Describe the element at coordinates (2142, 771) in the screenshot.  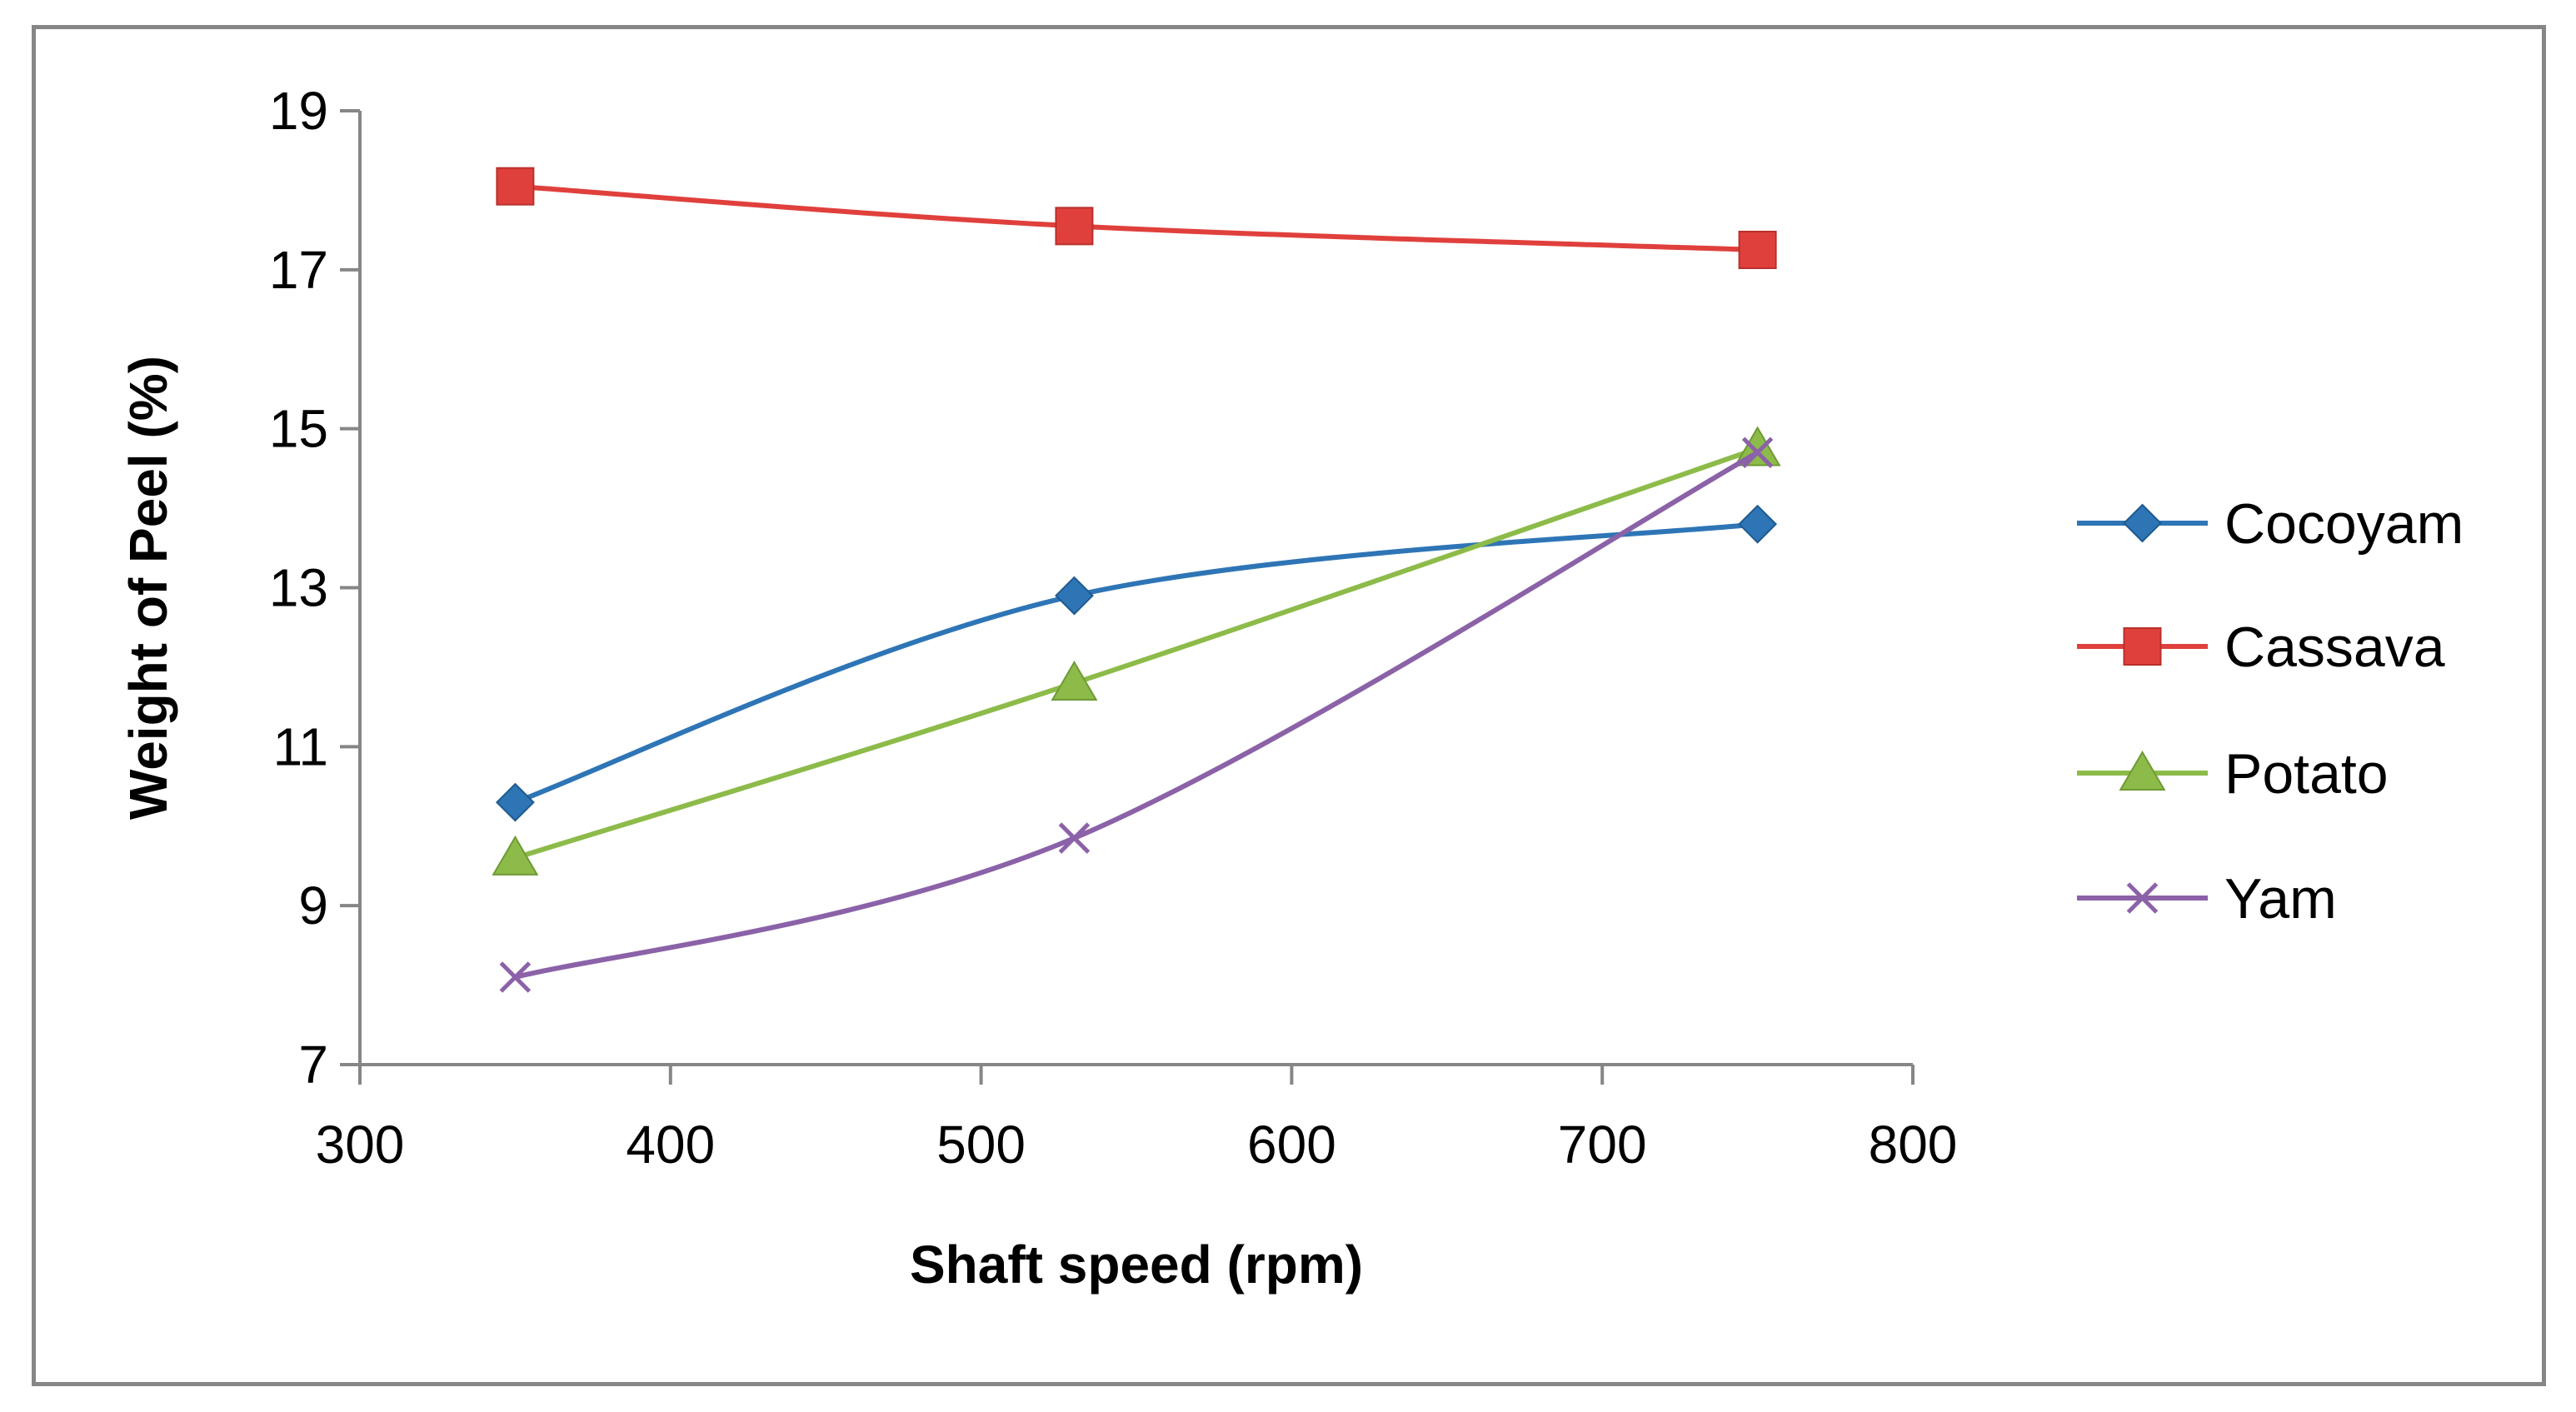
I see `legend-marker-potato` at that location.